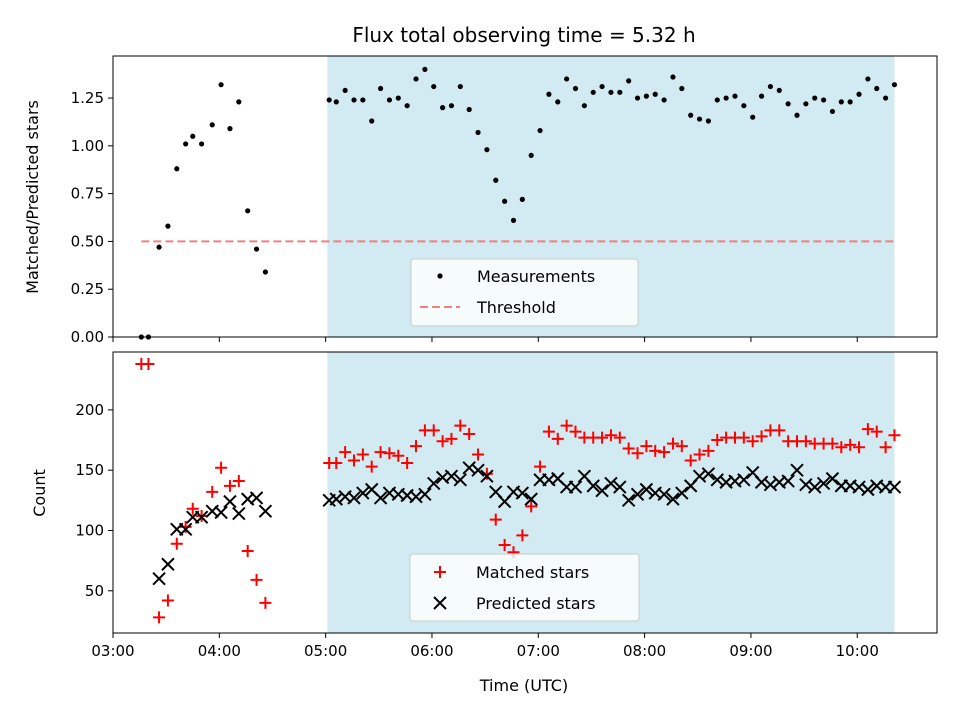 This screenshot has width=960, height=720. I want to click on bottom-y-ticks: 50 100 150 200, so click(94, 500).